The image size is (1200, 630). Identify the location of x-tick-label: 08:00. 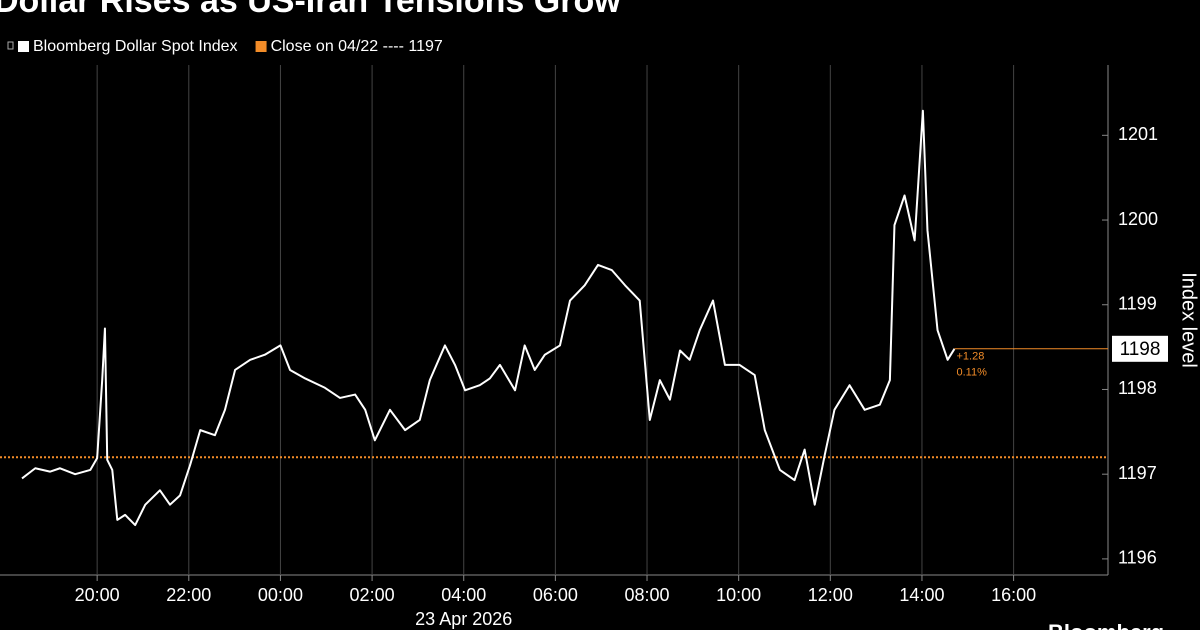
(646, 595).